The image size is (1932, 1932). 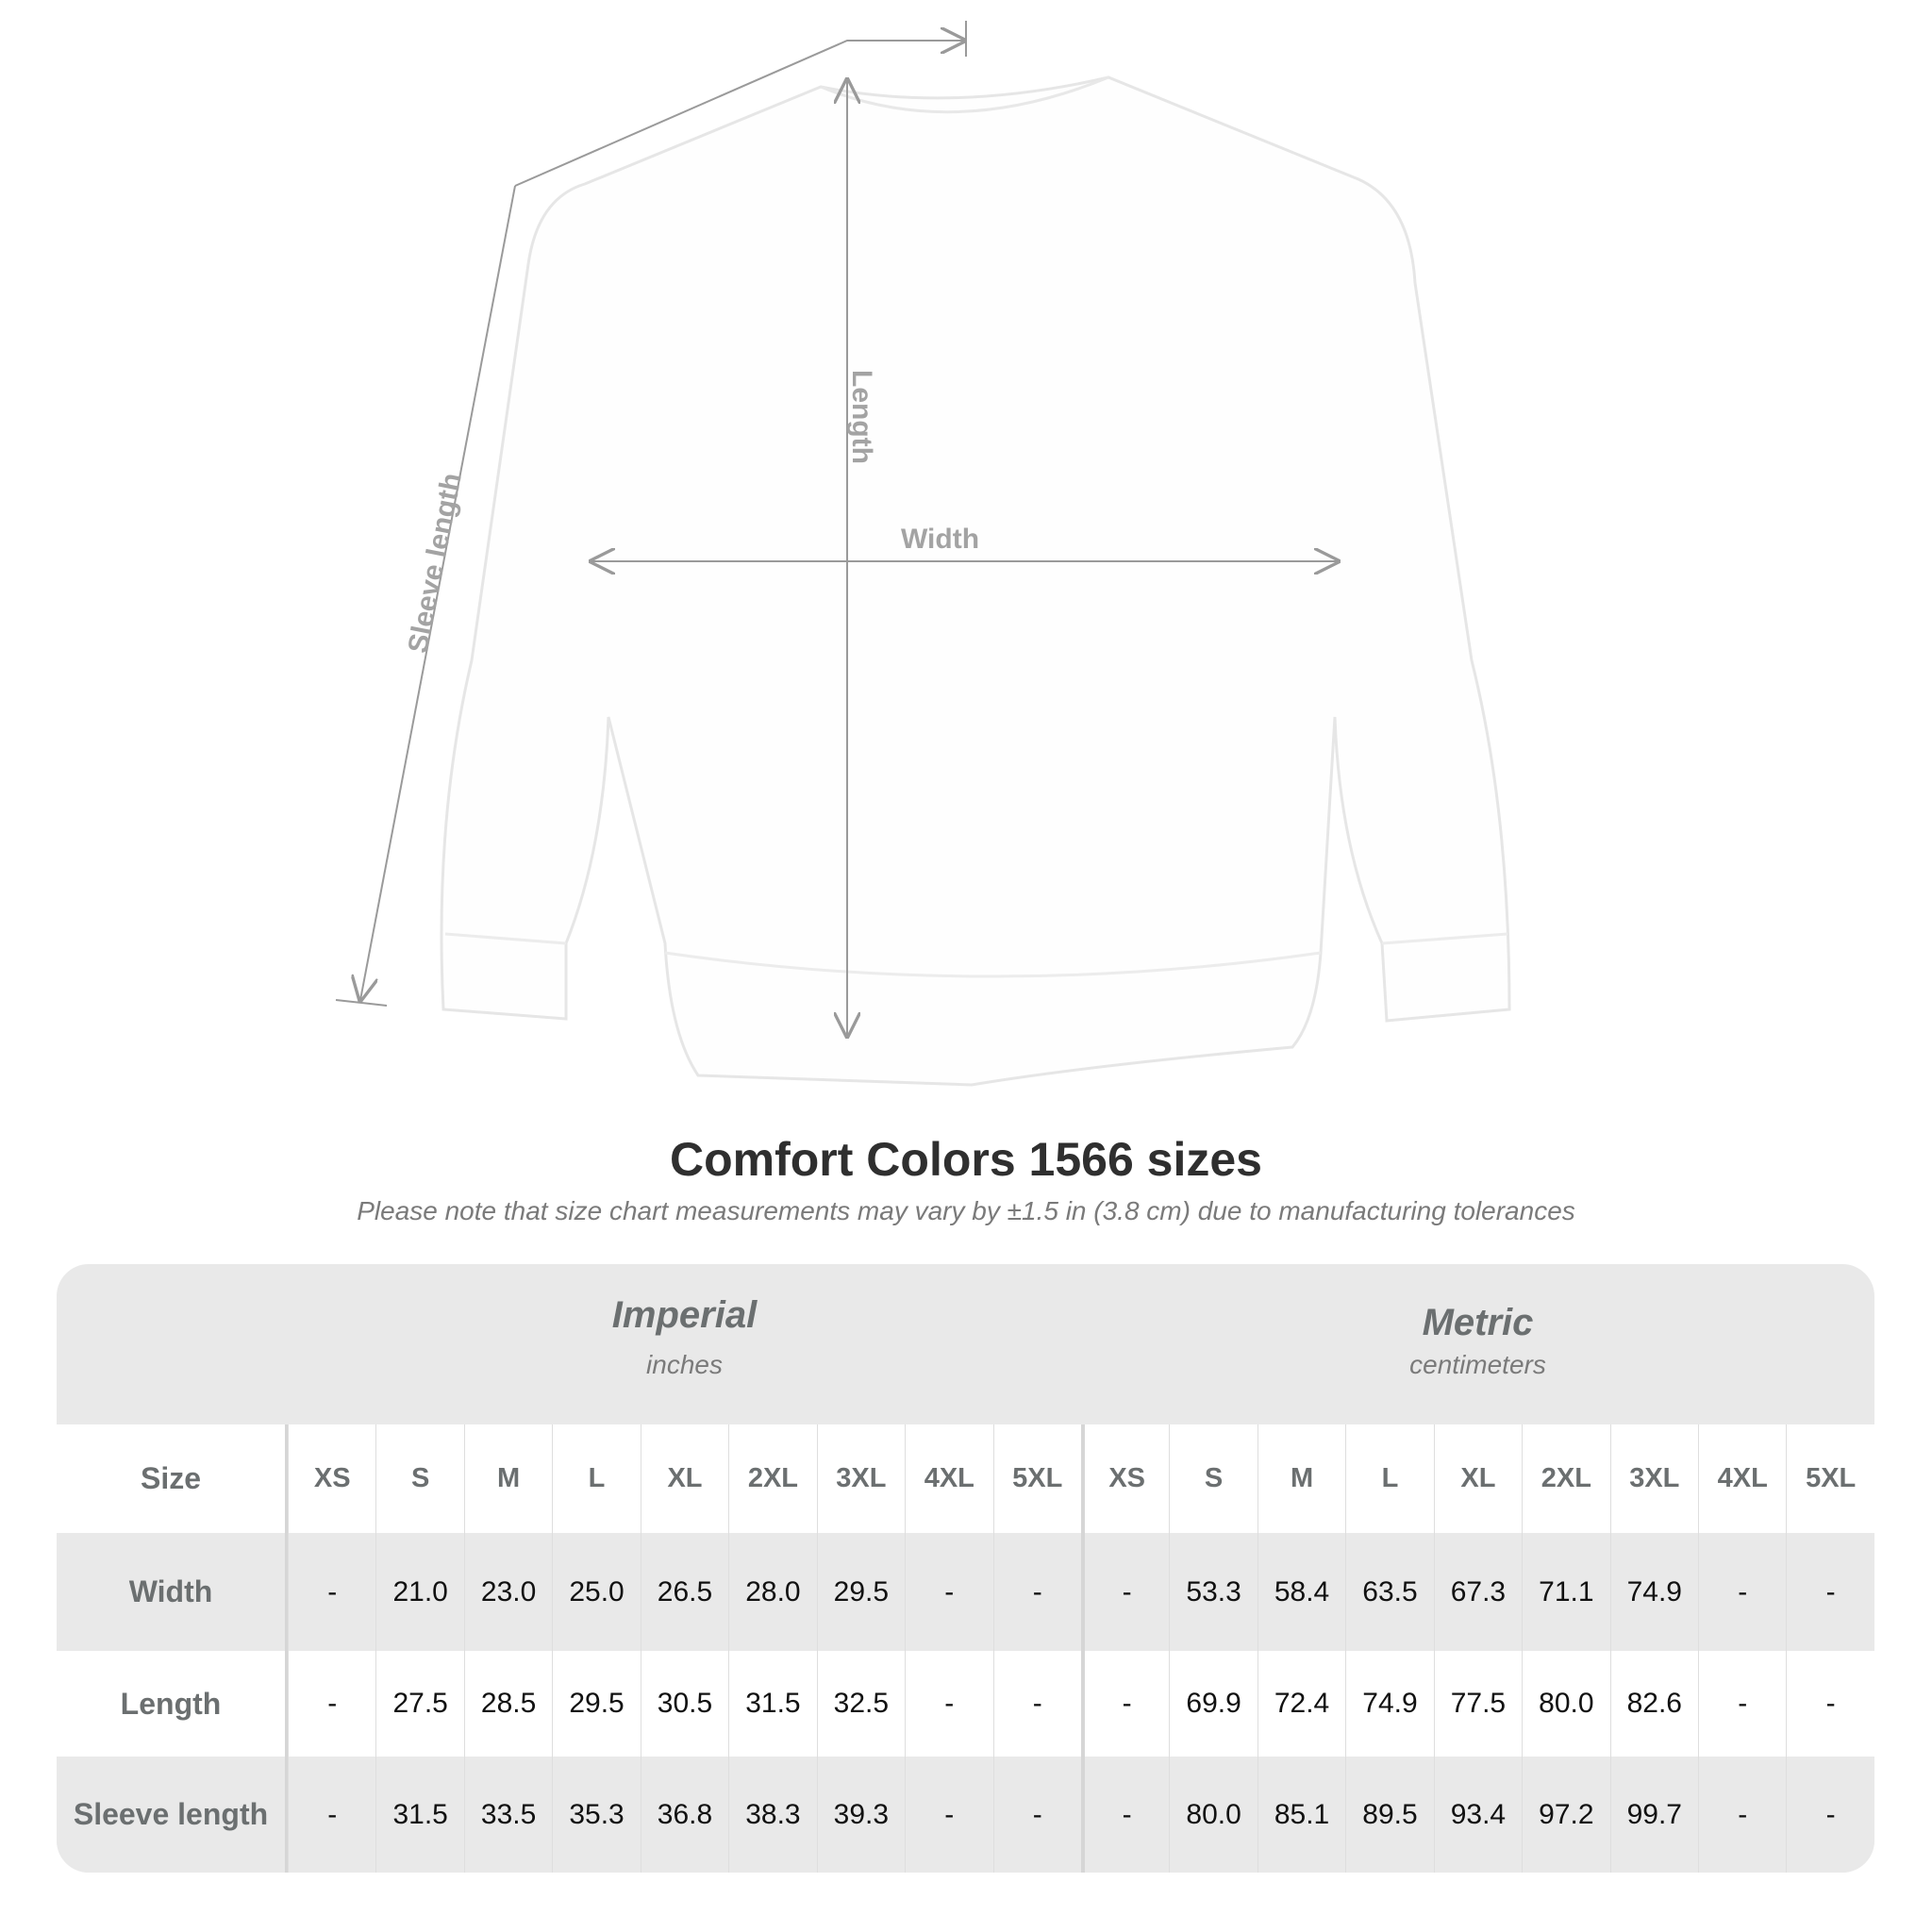 I want to click on imperial-value-cell: 33.5, so click(x=507, y=1815).